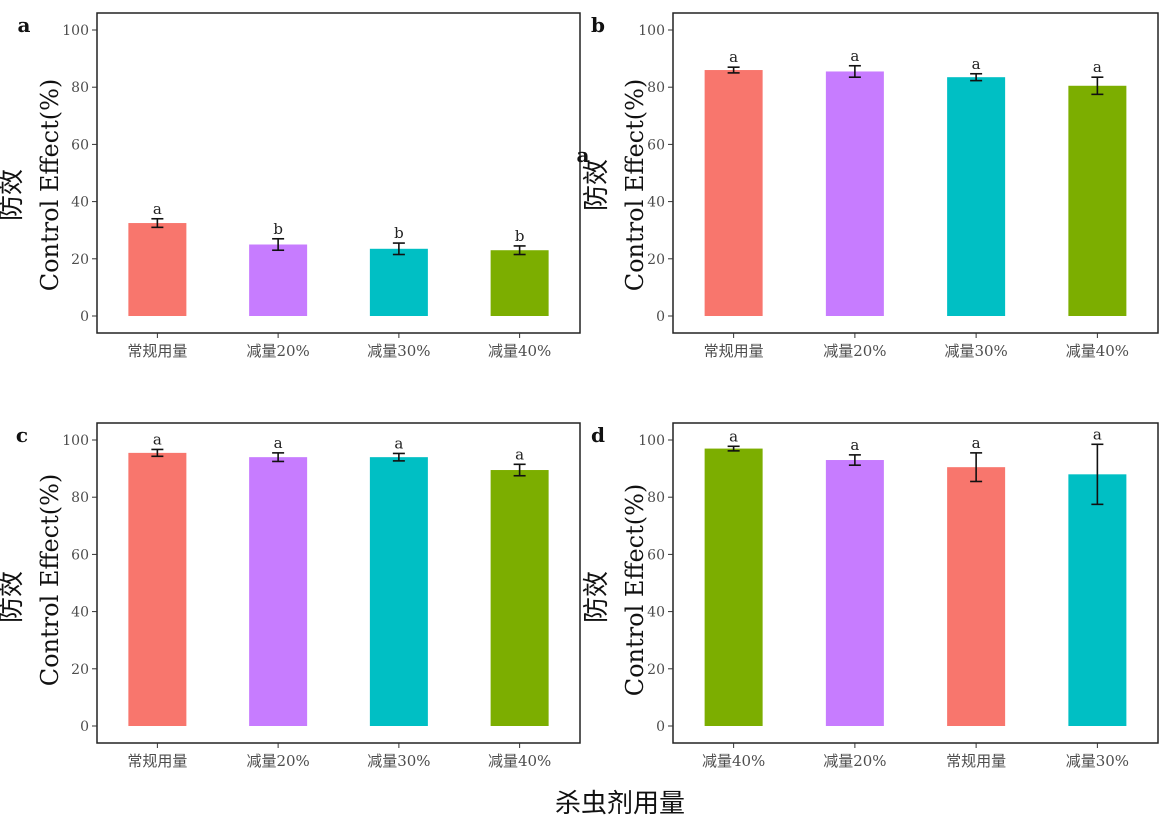  What do you see at coordinates (620, 804) in the screenshot?
I see `x-axis-label: 杀虫剂用量` at bounding box center [620, 804].